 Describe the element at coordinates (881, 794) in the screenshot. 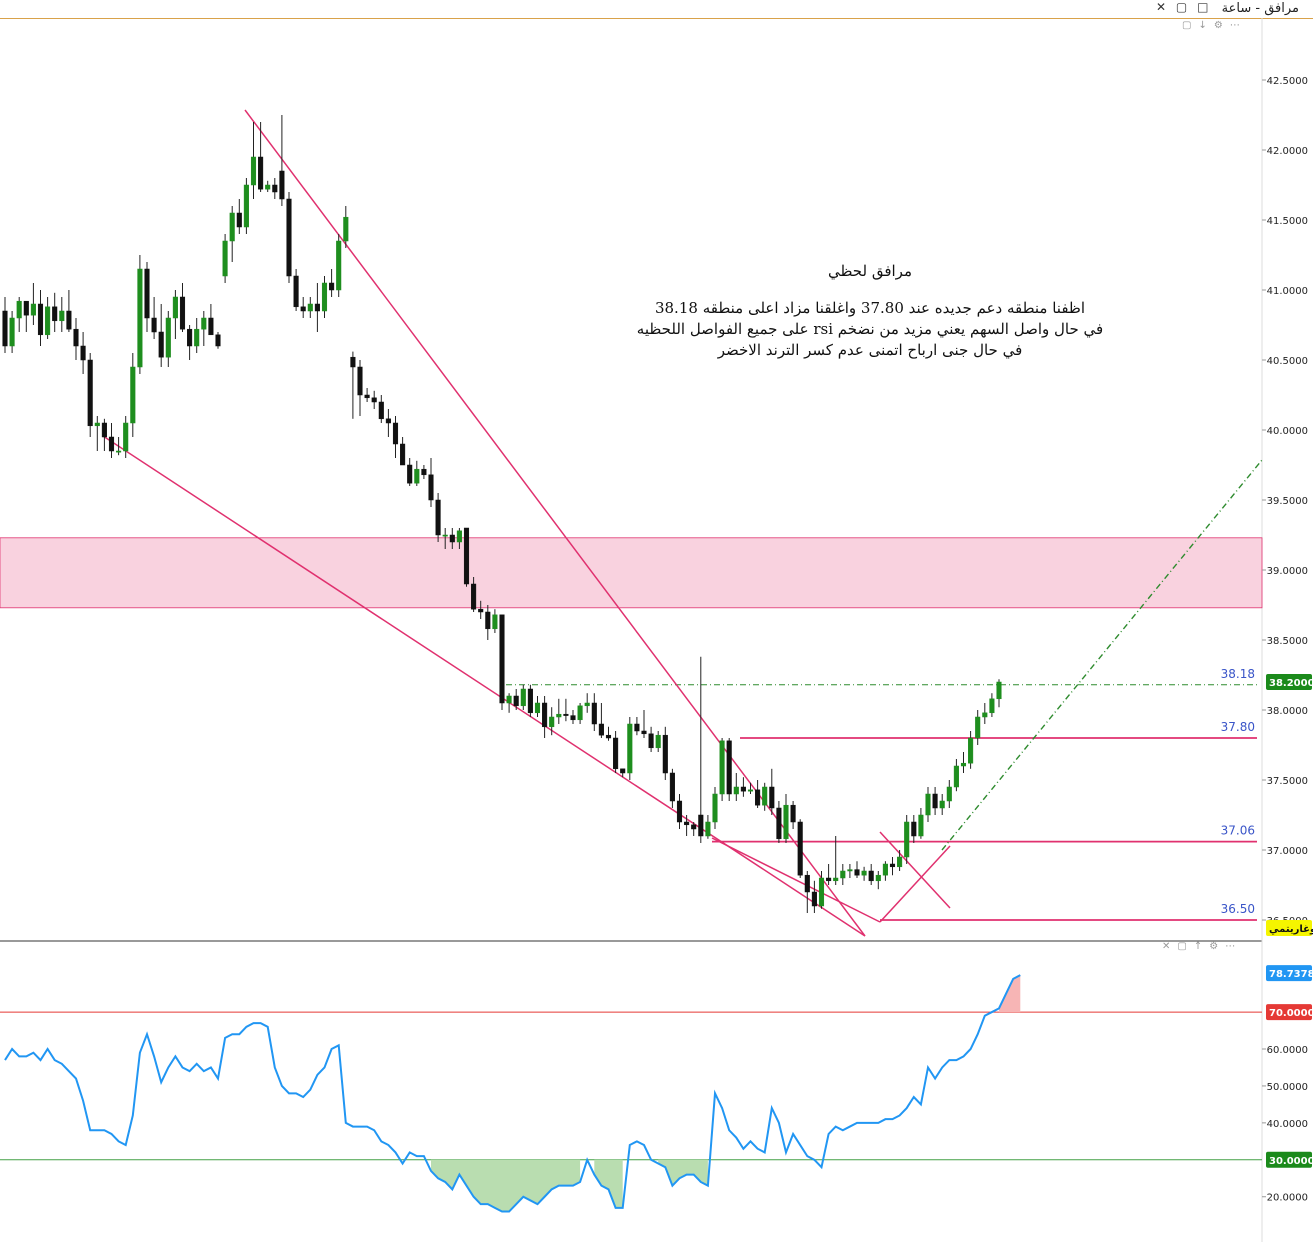

I see `horizontal-levels: 38.18 37.80 37.06 36.50` at that location.